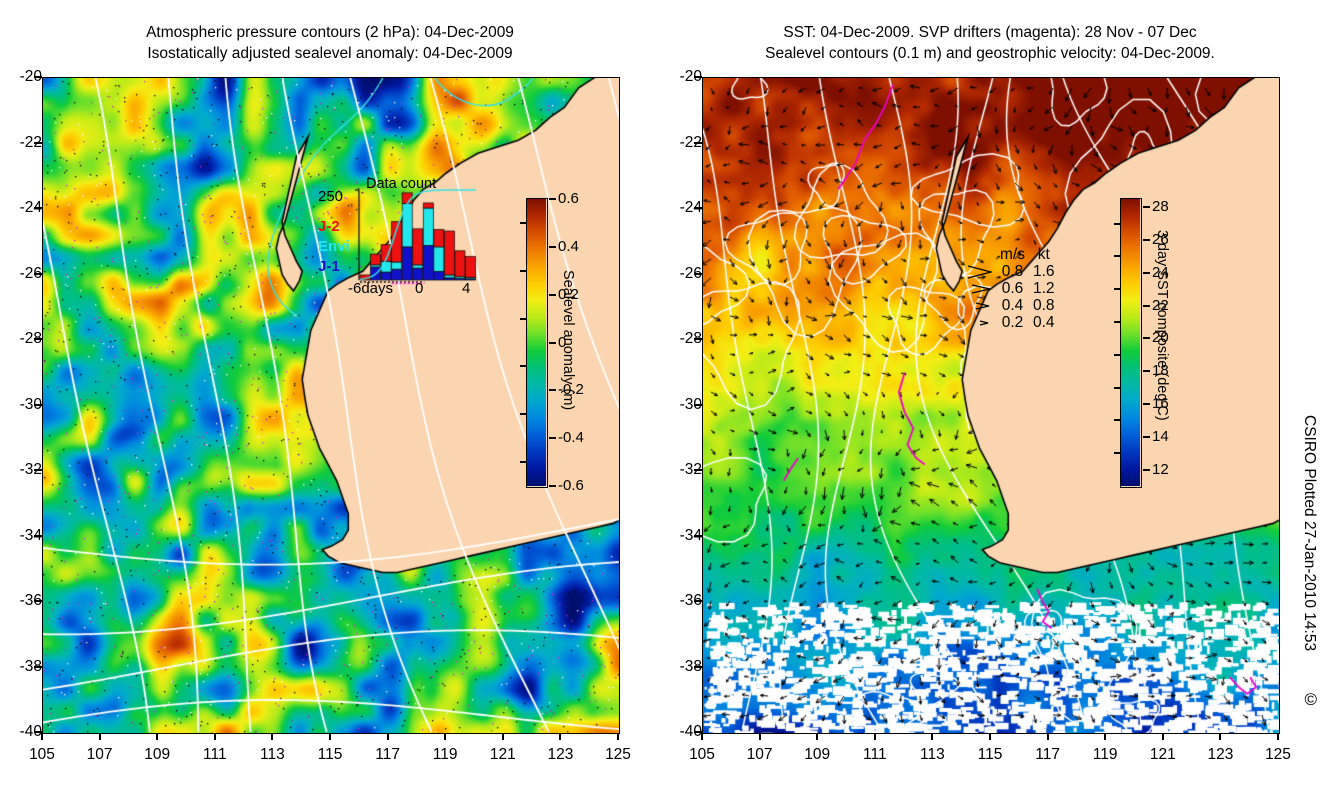 Image resolution: width=1320 pixels, height=810 pixels. I want to click on colorbar-tick-label: 0.6, so click(568, 198).